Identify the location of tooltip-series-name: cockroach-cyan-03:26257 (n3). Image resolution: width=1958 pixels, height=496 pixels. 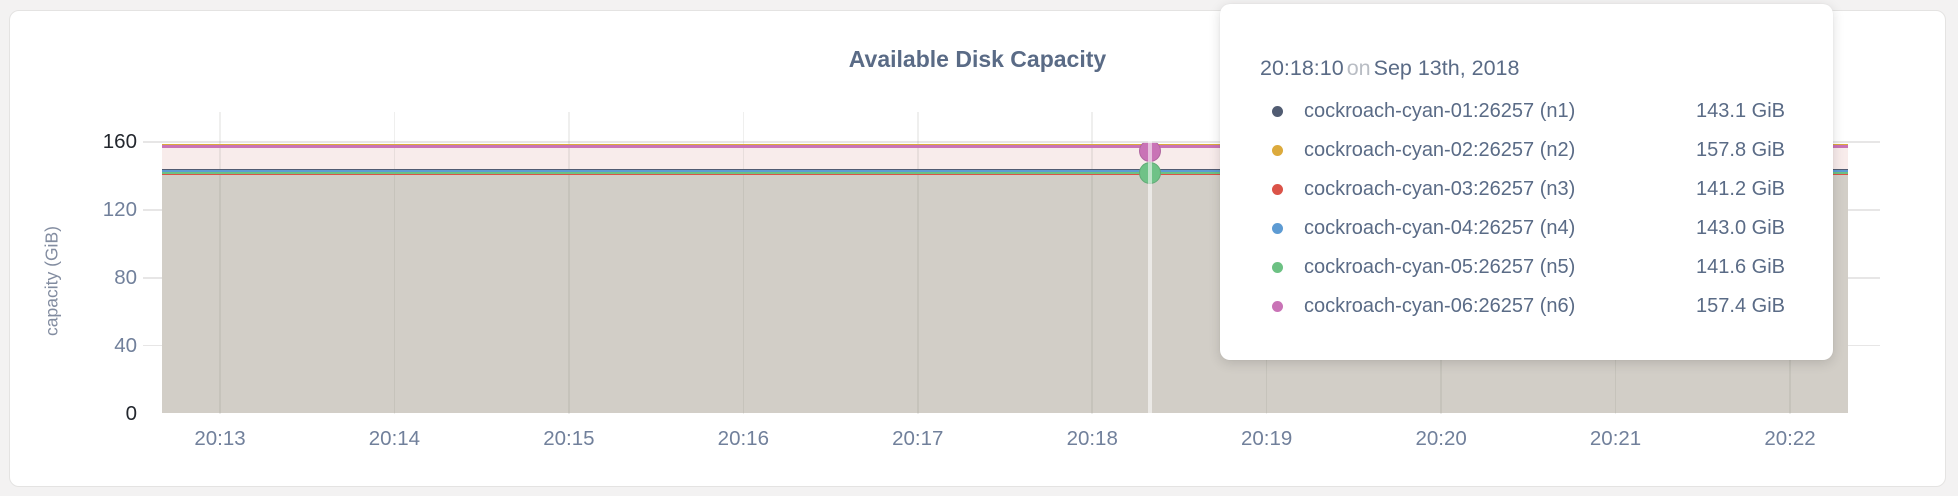
(1440, 189).